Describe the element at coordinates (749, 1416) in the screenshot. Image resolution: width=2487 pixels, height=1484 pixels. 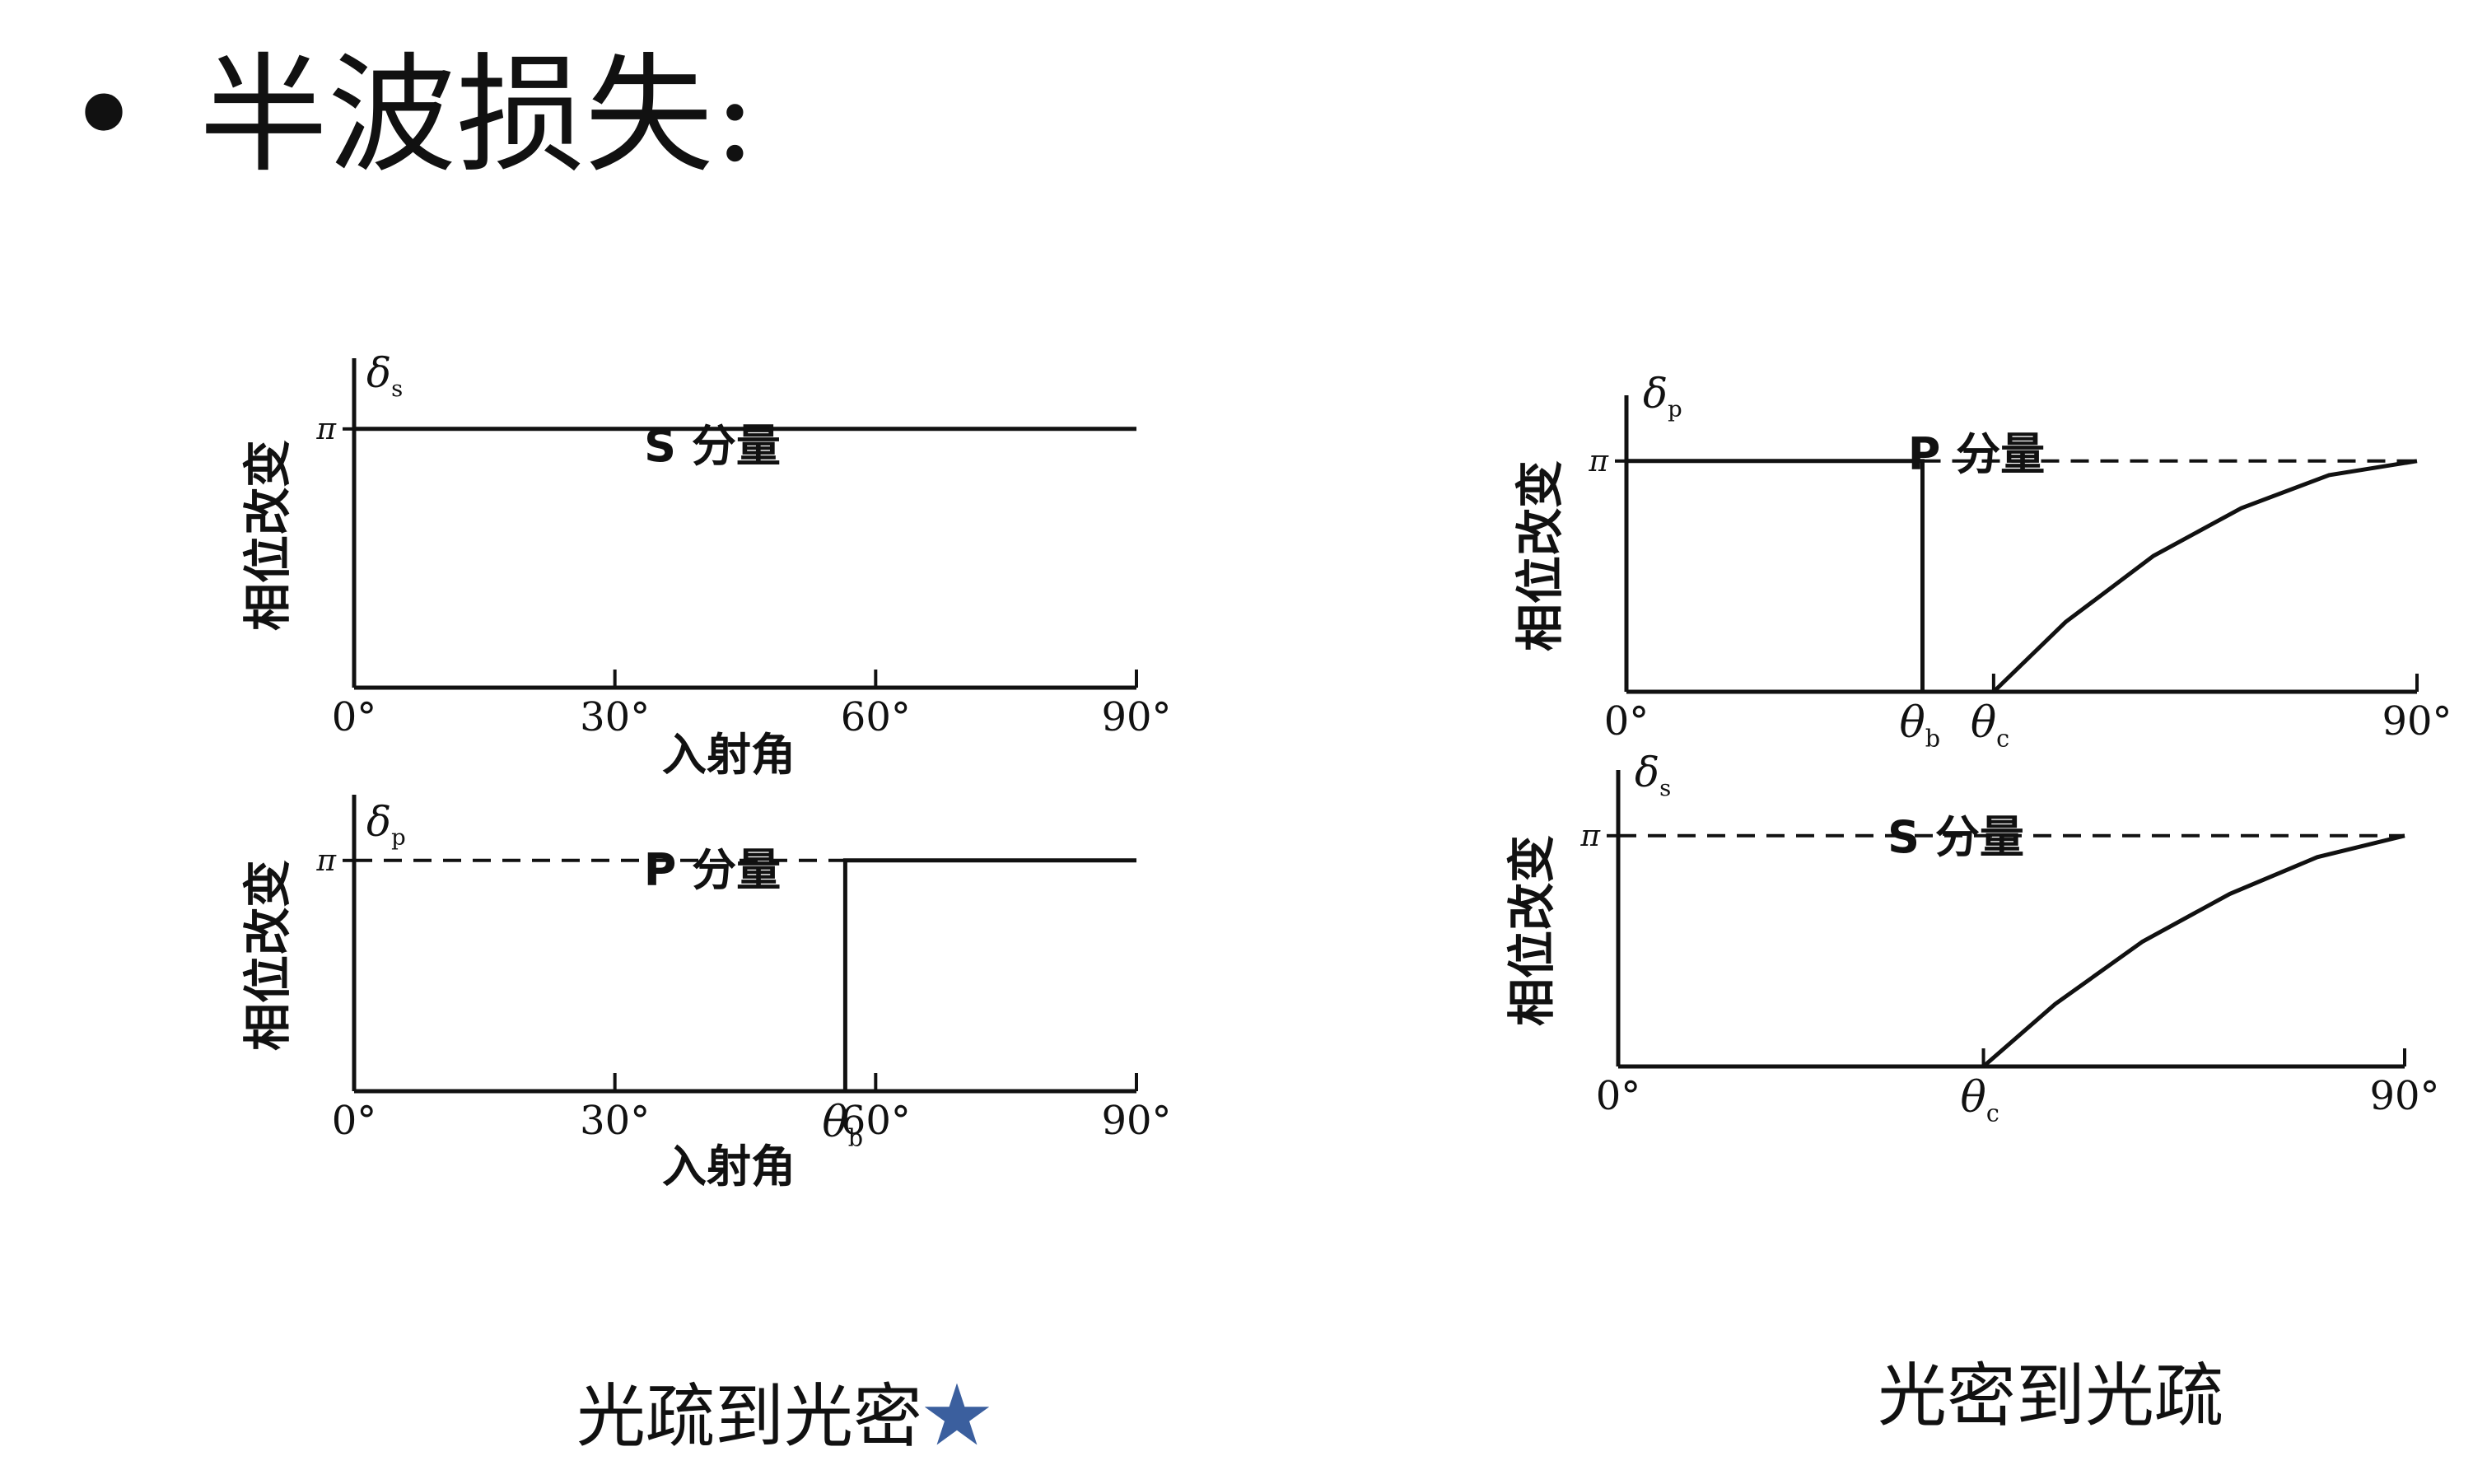
I see `caption-left-text: 光疏到光密` at that location.